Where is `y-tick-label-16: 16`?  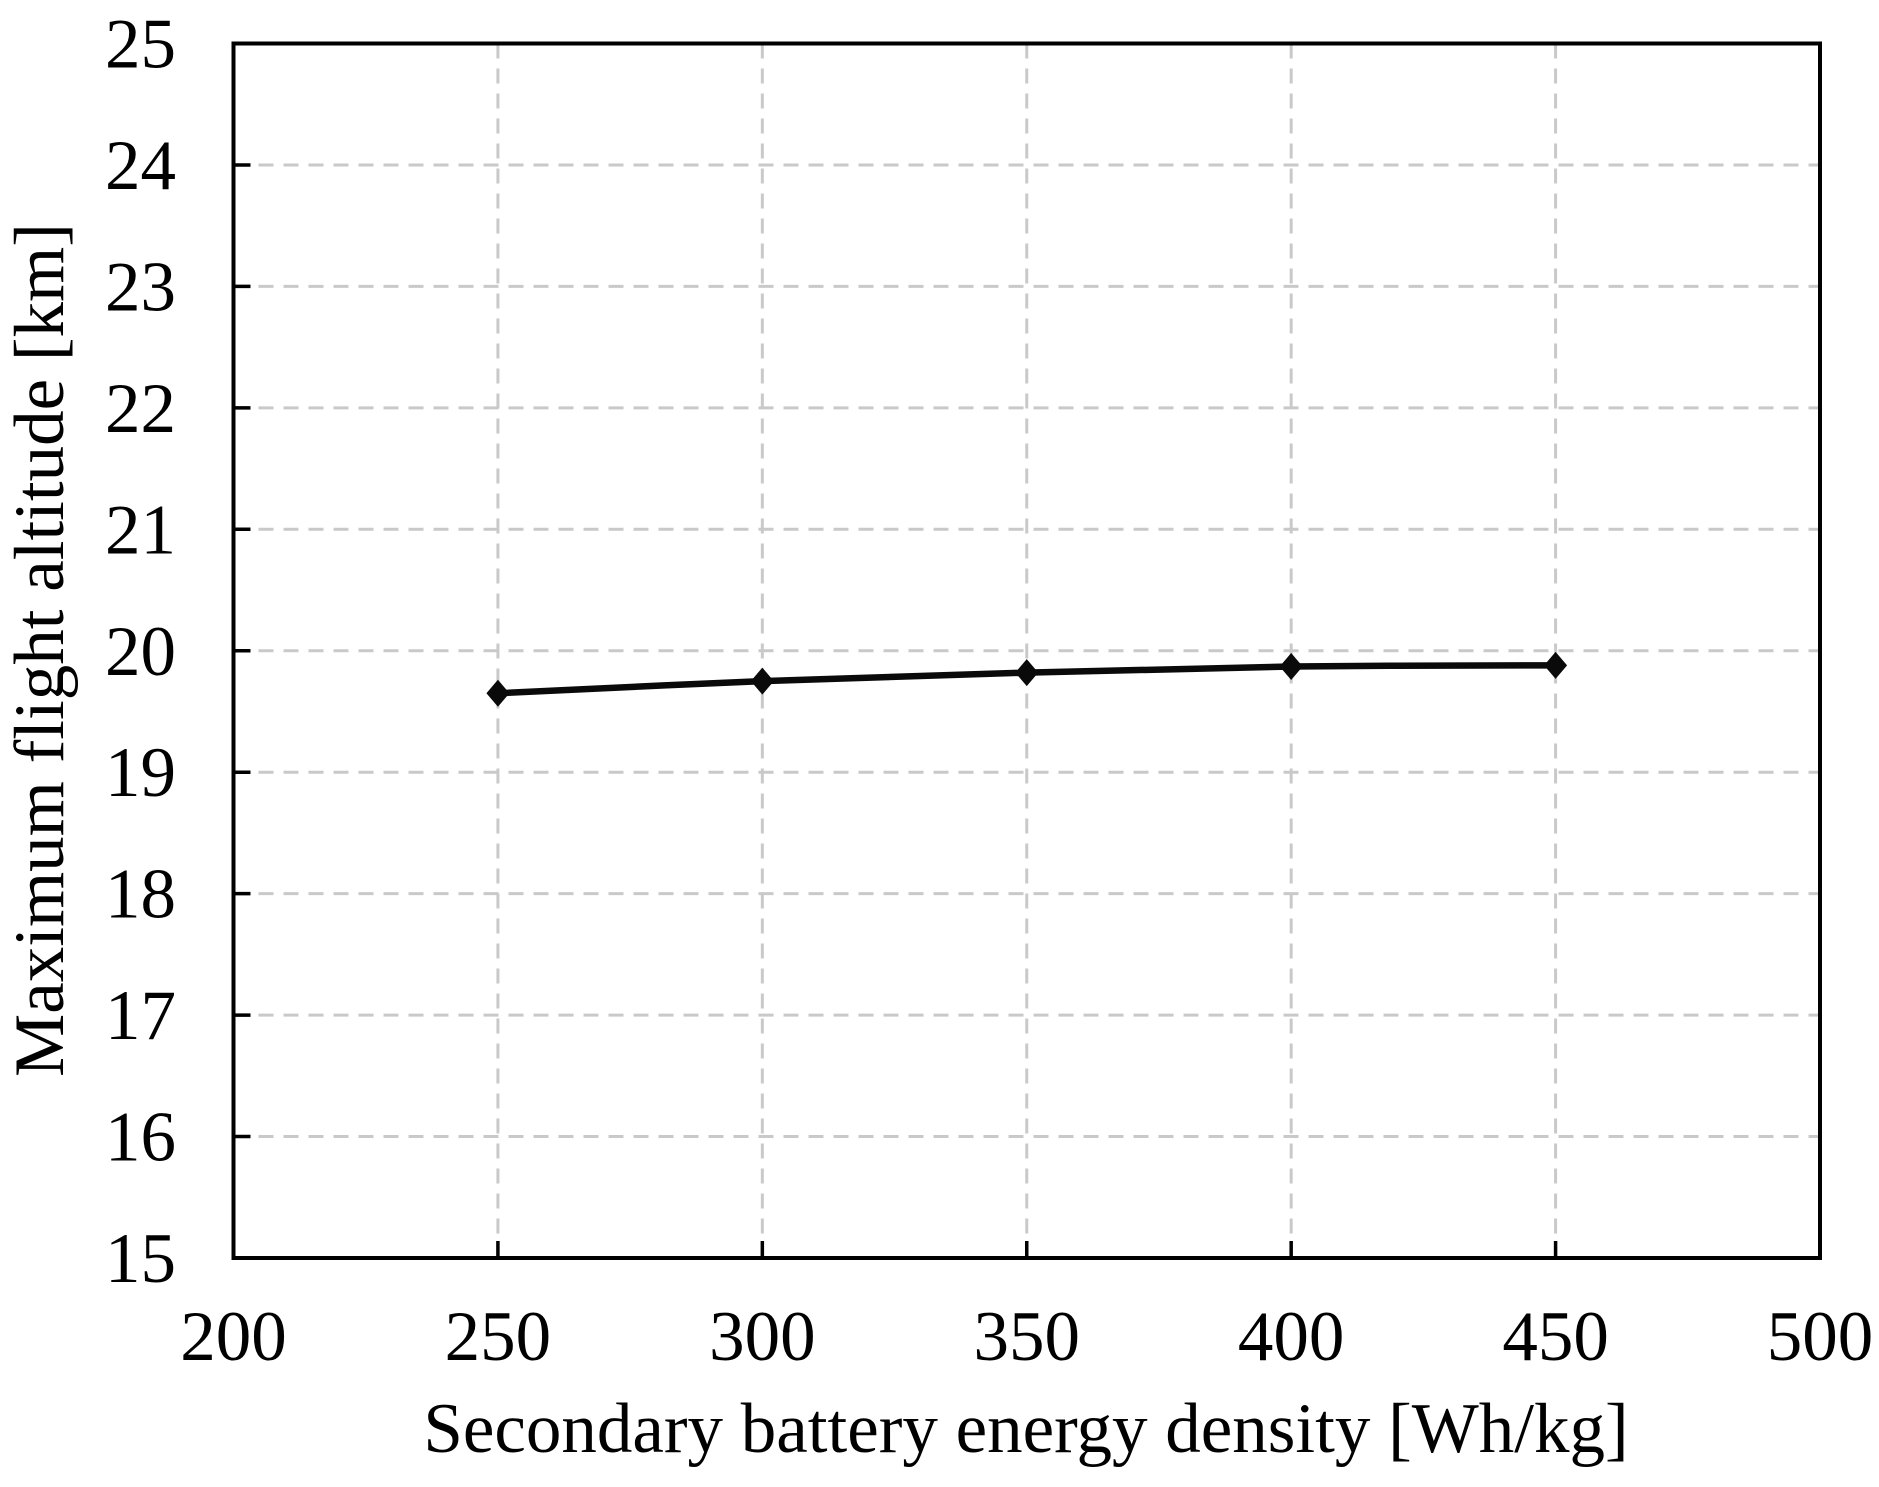
y-tick-label-16: 16 is located at coordinates (140, 1138).